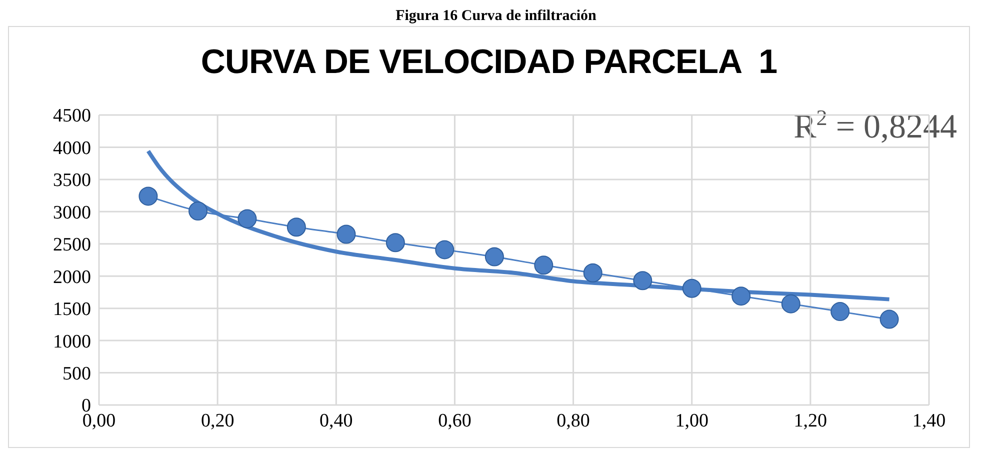  Describe the element at coordinates (72, 309) in the screenshot. I see `y-tick-label: 1500` at that location.